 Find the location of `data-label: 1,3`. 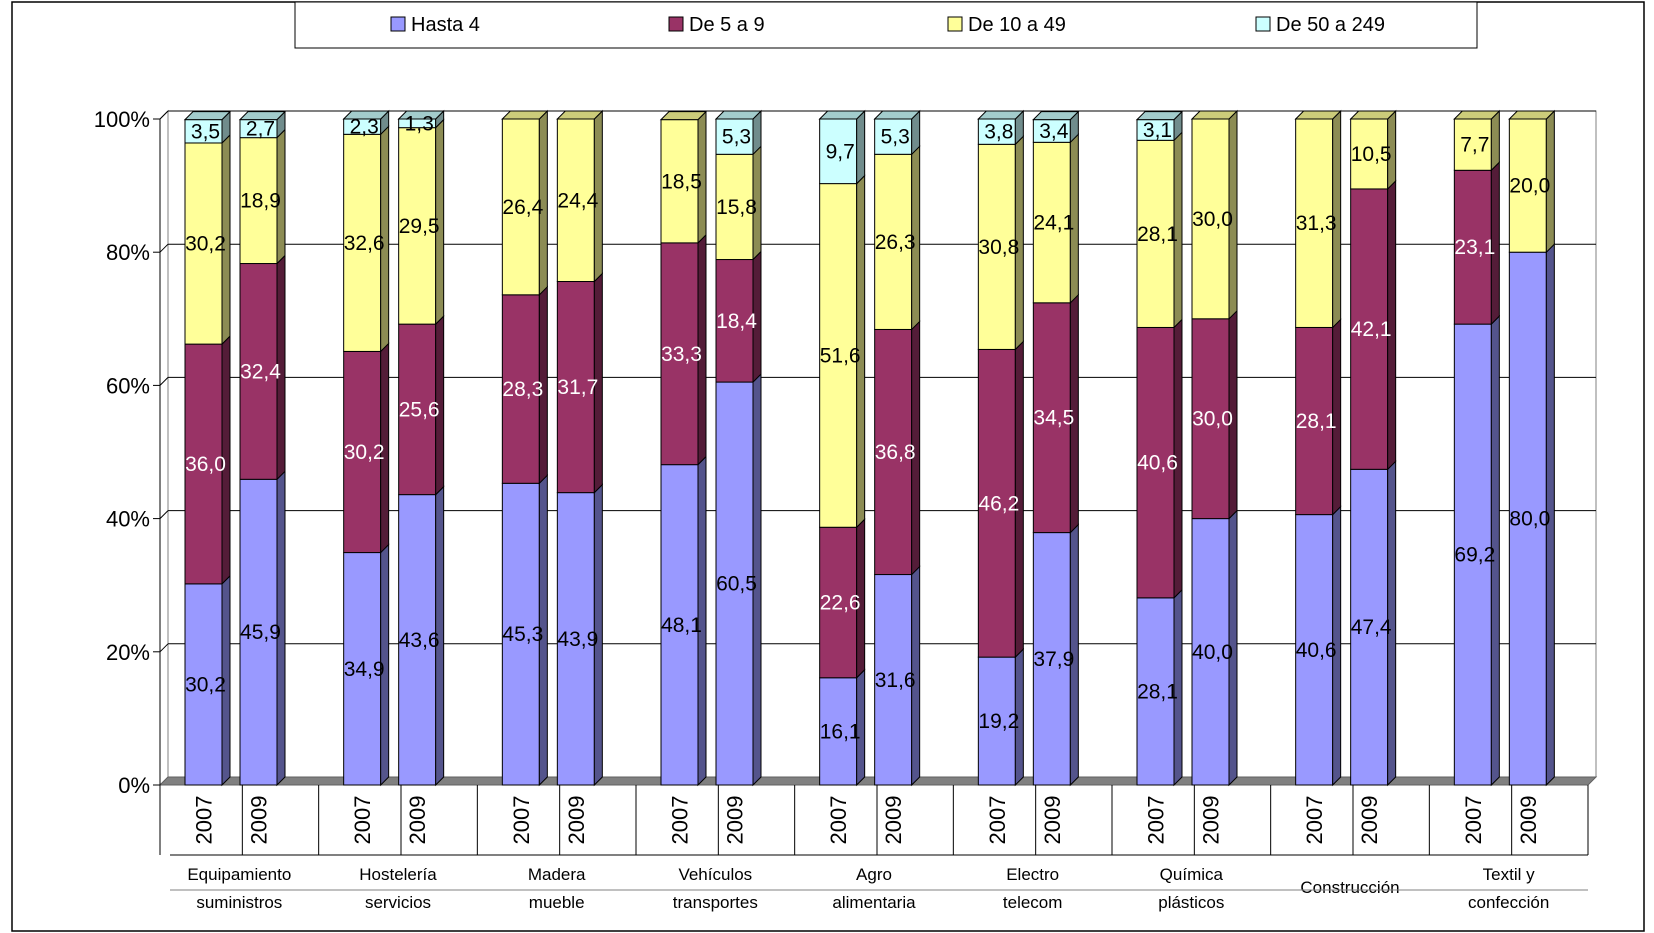

data-label: 1,3 is located at coordinates (419, 123).